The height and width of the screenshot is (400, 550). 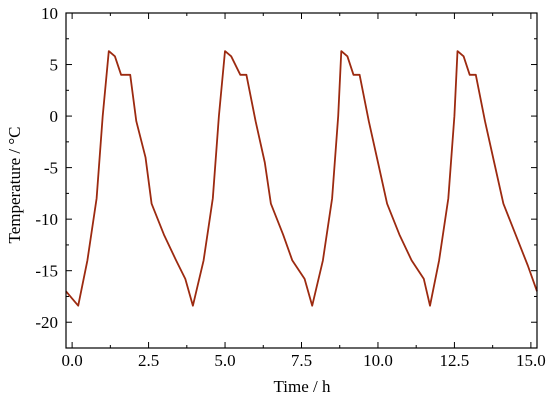 What do you see at coordinates (301, 360) in the screenshot?
I see `x-tick-label: 7.5` at bounding box center [301, 360].